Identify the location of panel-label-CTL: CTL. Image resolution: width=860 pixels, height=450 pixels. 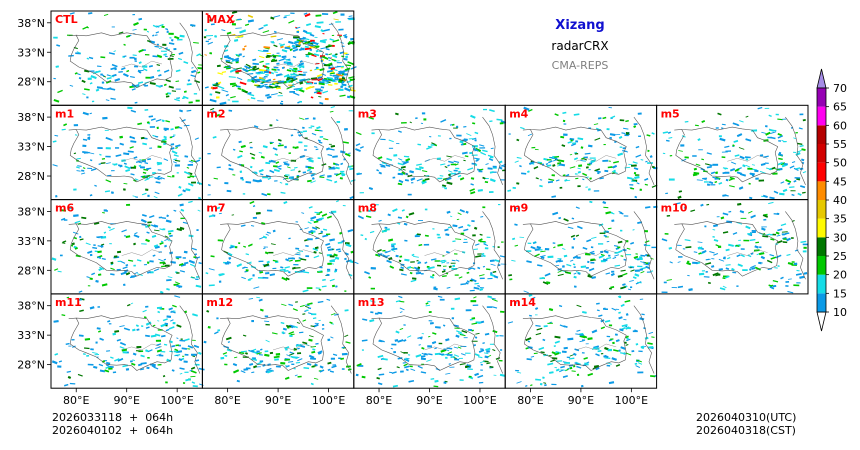
(66, 19).